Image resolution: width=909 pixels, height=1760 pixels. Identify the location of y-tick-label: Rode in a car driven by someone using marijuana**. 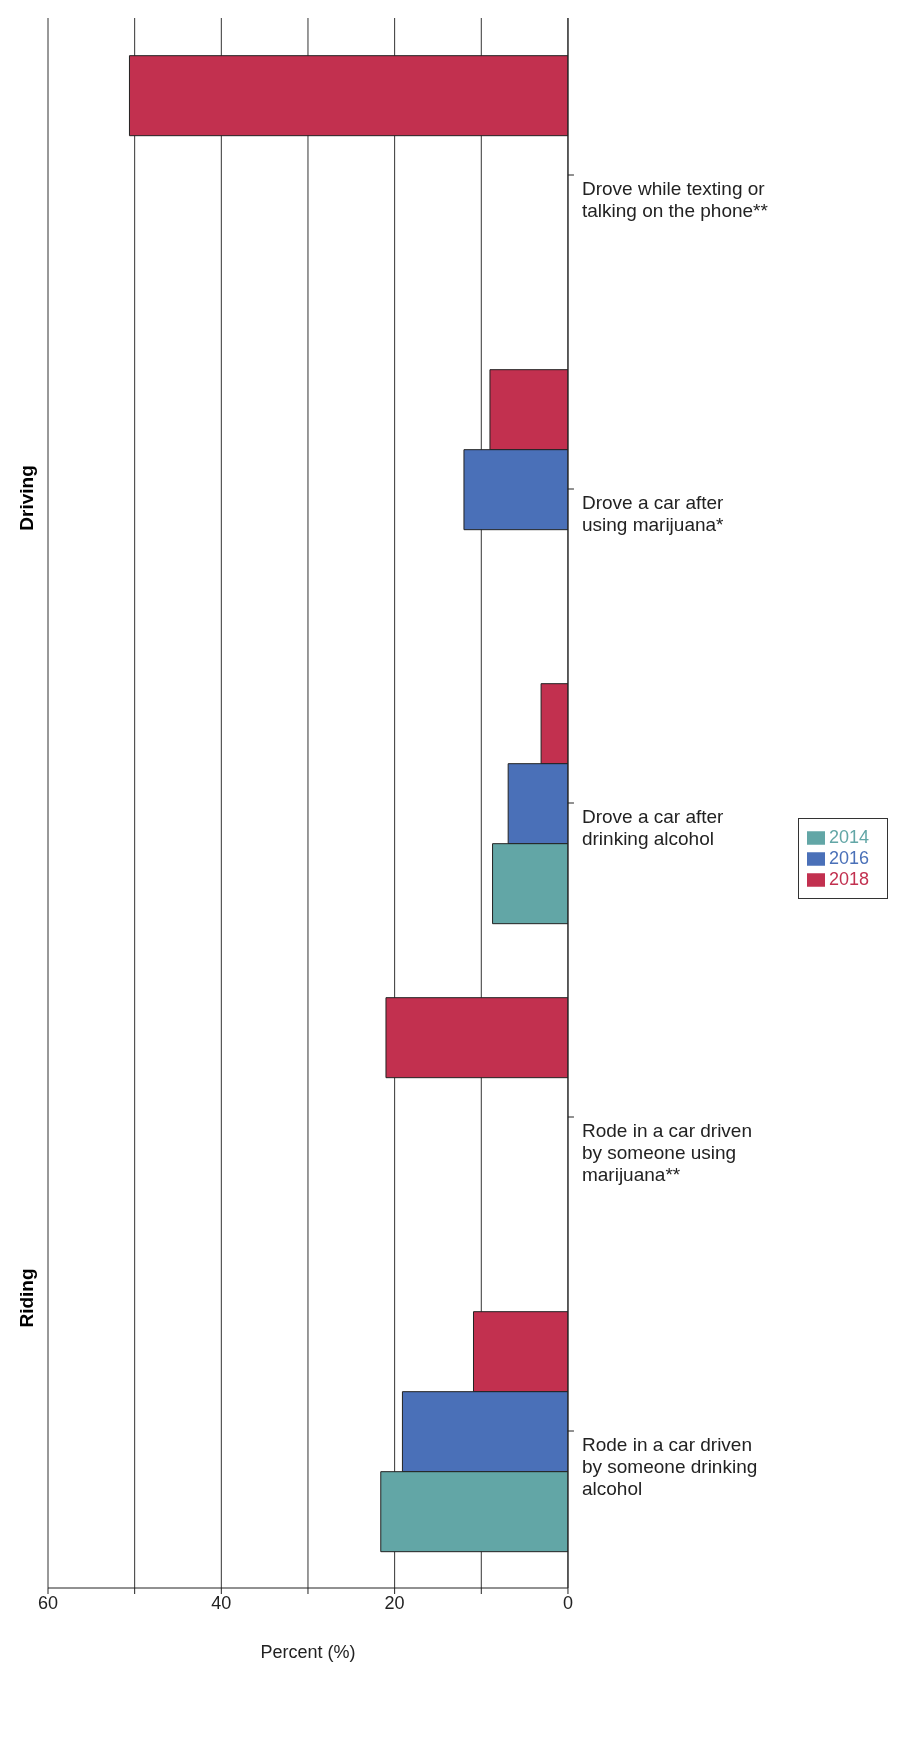
(666, 1152).